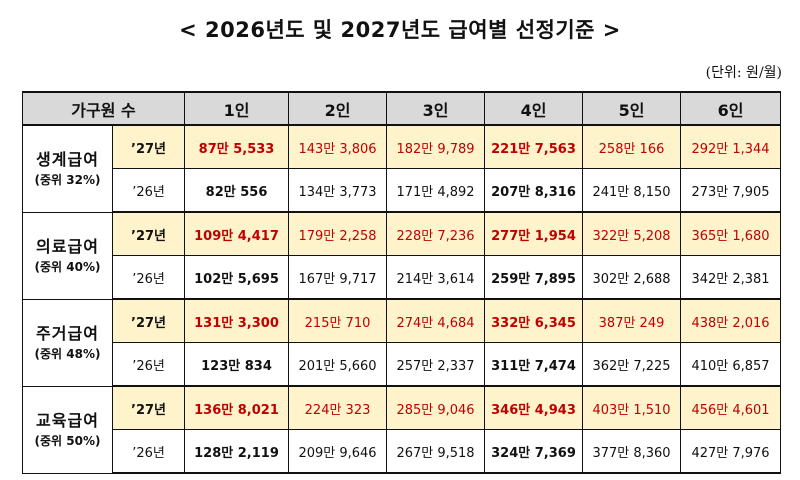 This screenshot has height=480, width=800. What do you see at coordinates (103, 108) in the screenshot?
I see `header-household: 가구원 수` at bounding box center [103, 108].